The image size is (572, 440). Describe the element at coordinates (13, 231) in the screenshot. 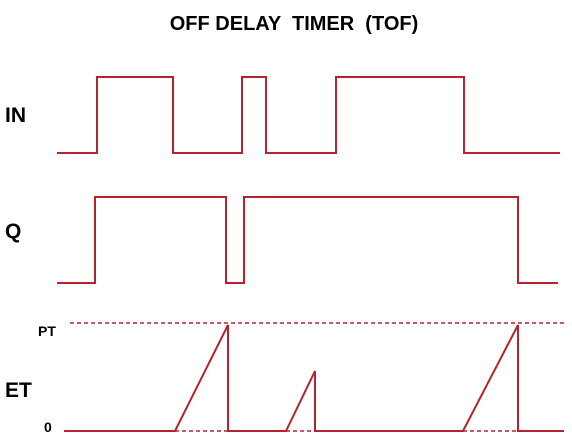

I see `q-signal-label: Q` at that location.